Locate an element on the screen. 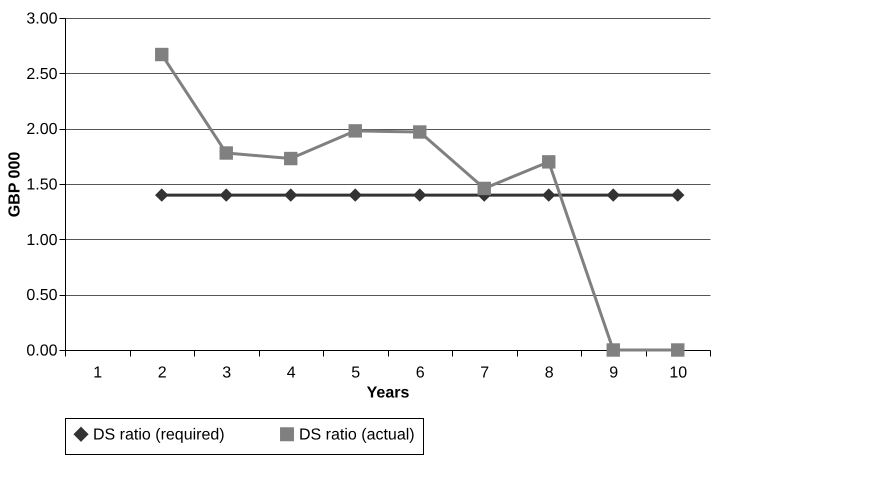  x-tick-label: 4 is located at coordinates (291, 373).